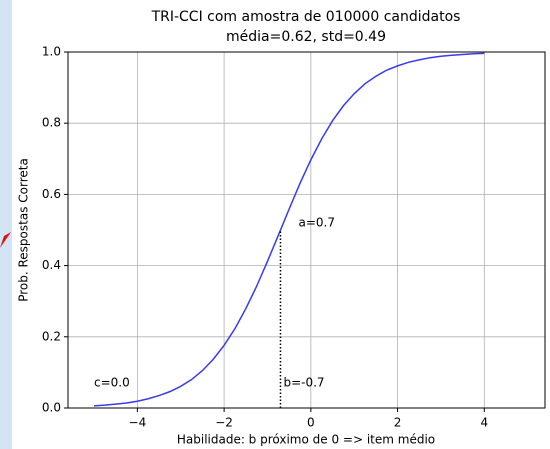  I want to click on x-tick-label: 4, so click(484, 423).